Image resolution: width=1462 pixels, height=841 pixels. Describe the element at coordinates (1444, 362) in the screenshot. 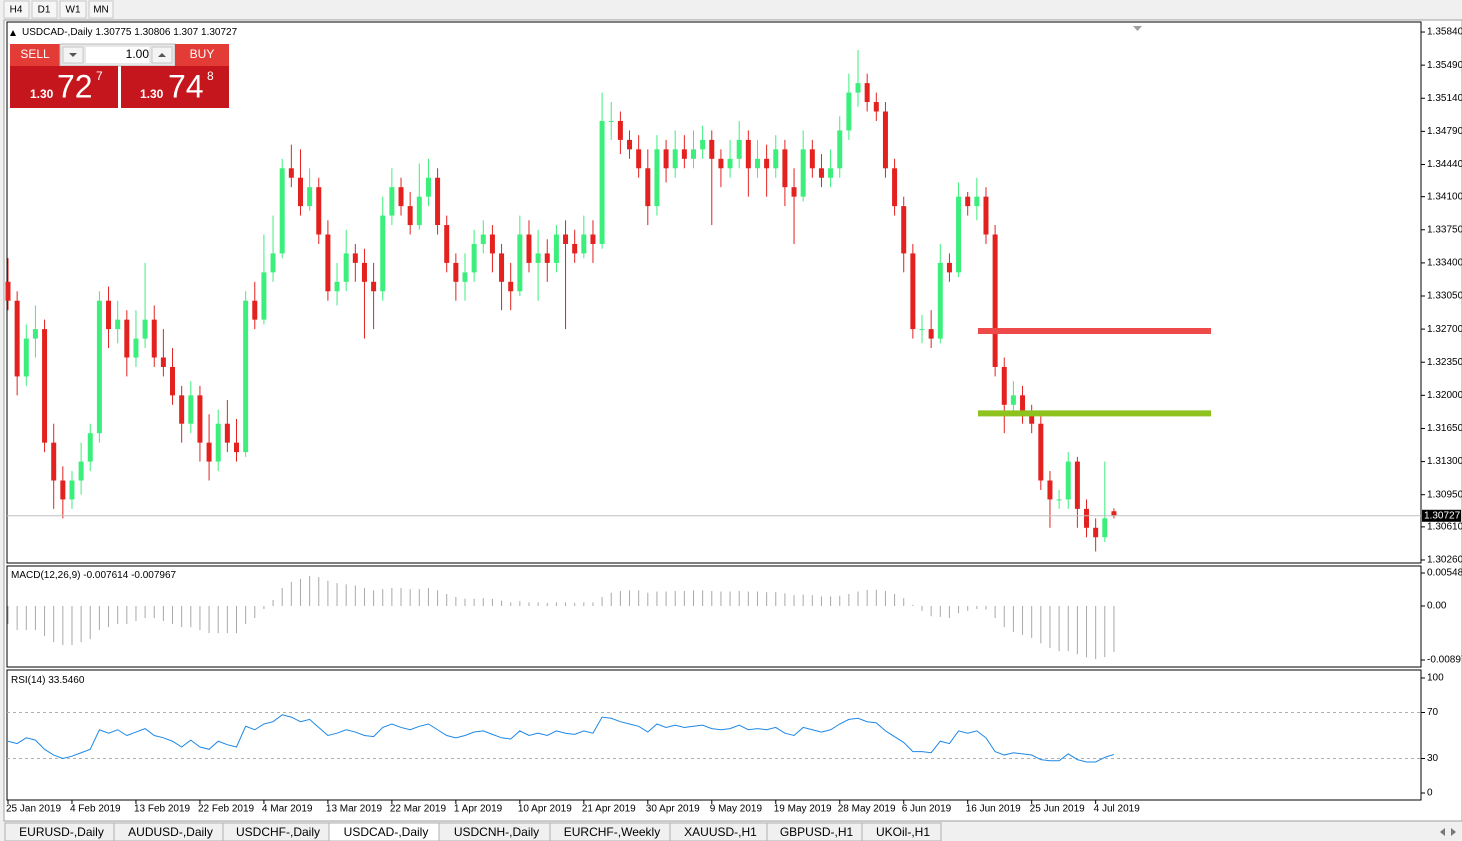

I see `y-tick-label: 1.32350` at that location.